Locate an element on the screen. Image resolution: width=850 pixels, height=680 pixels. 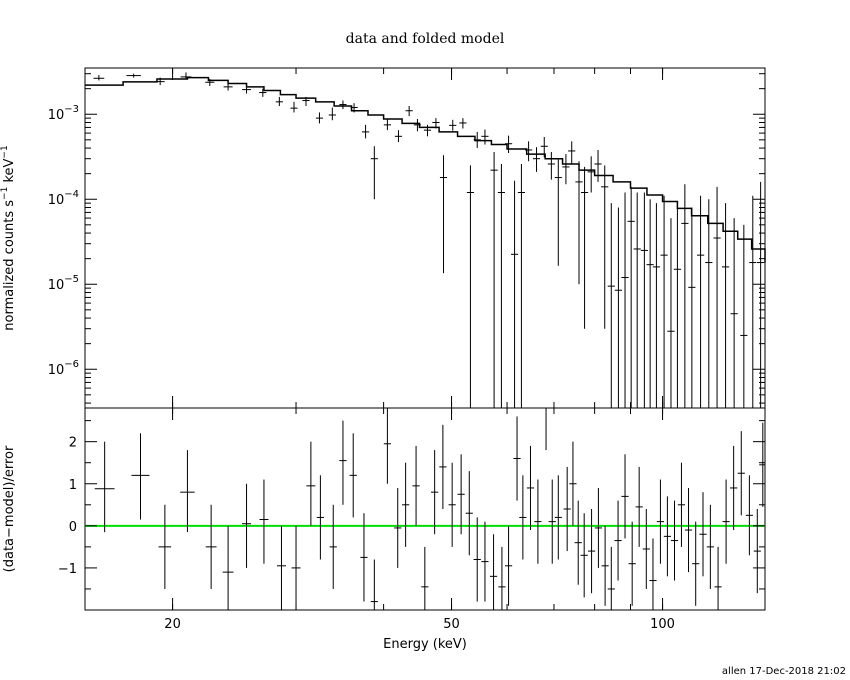
x-axis-label: Energy (keV) is located at coordinates (425, 644).